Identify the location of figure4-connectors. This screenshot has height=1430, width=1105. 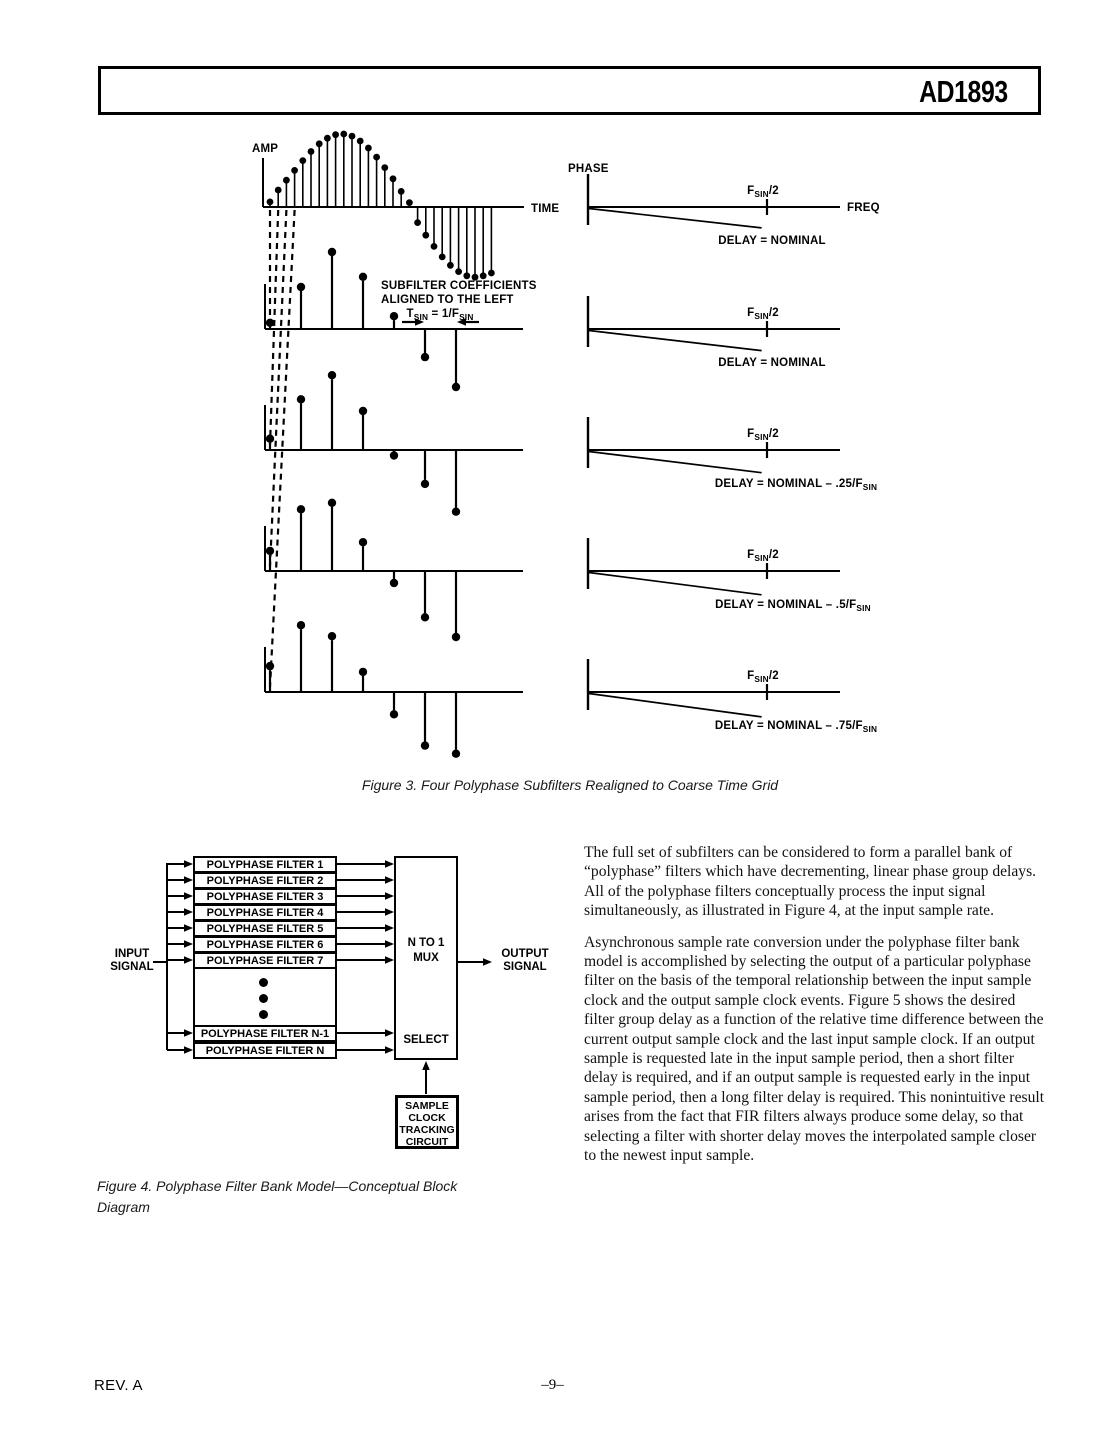
(322, 977).